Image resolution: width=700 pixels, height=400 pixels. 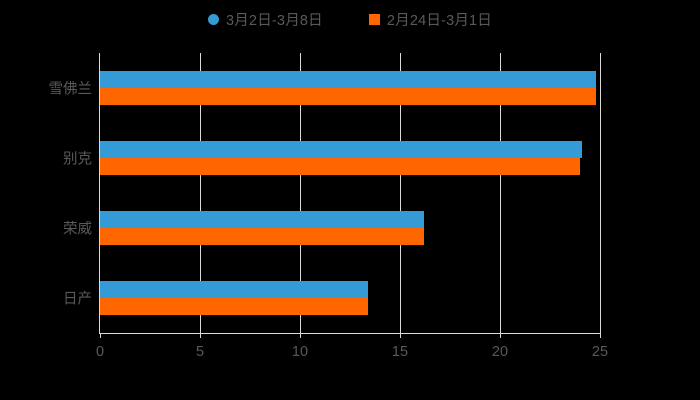 I want to click on y-axis-label: 别克, so click(x=77, y=159).